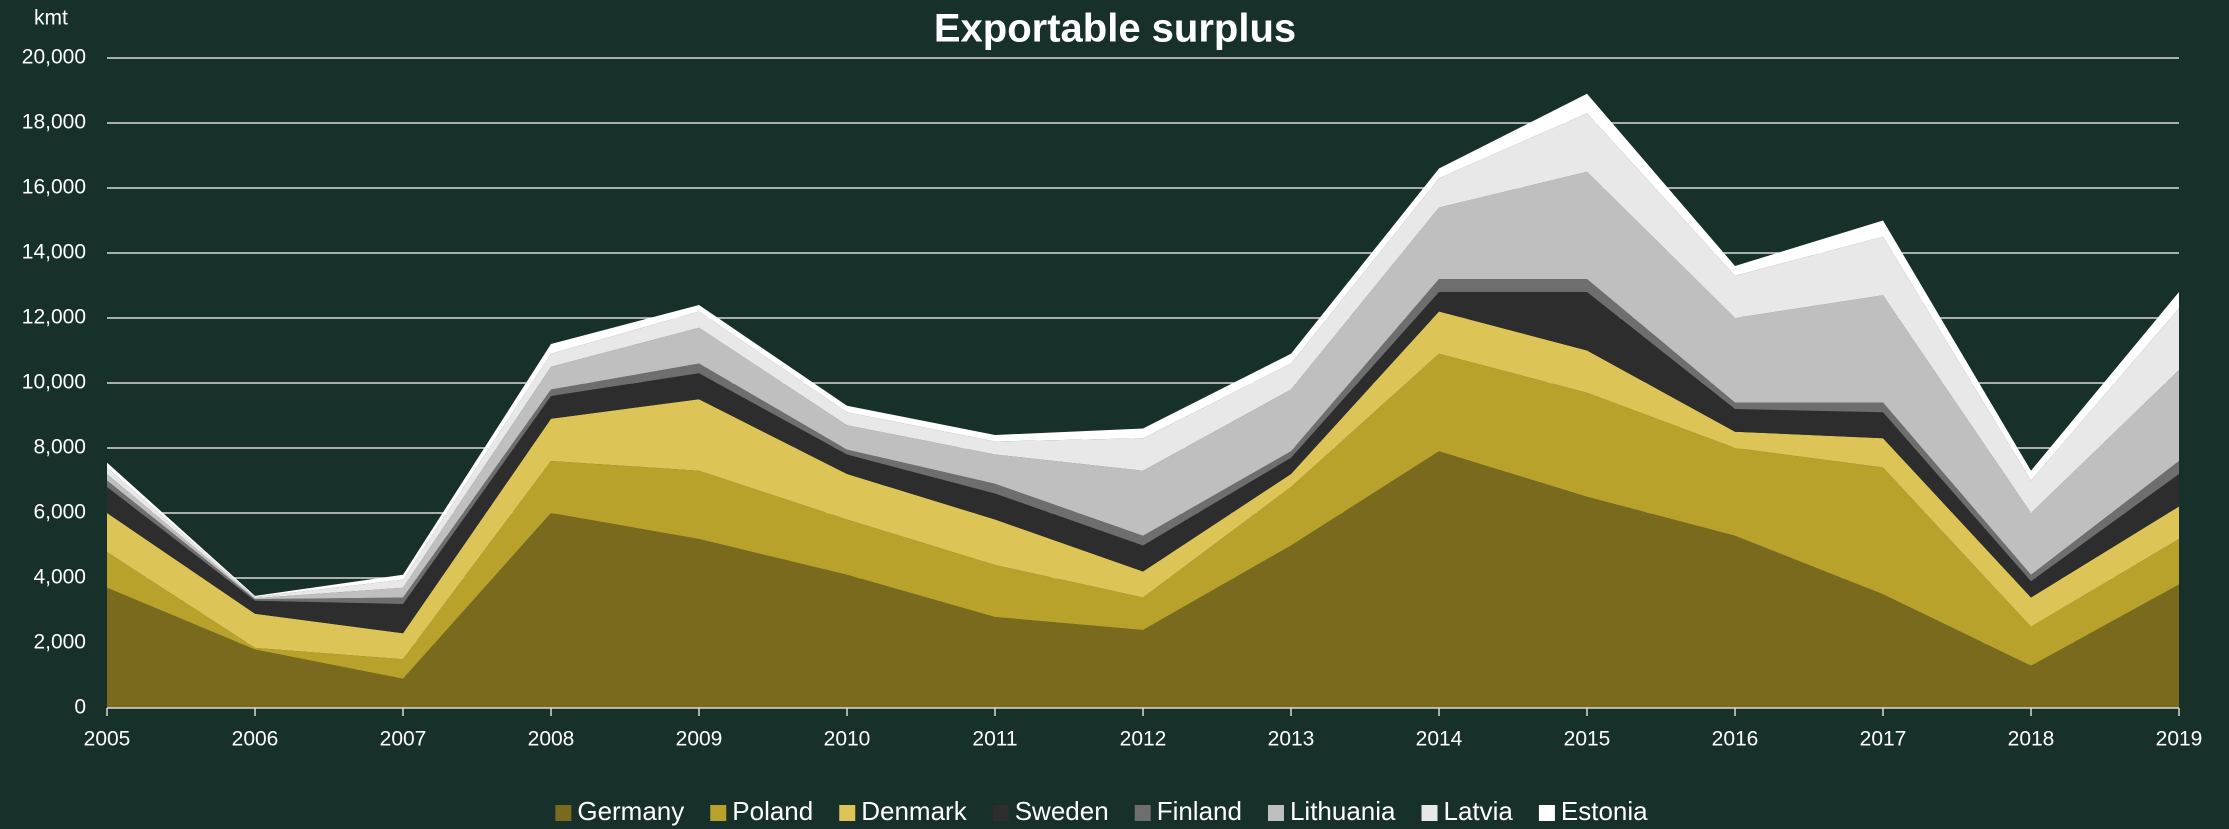 This screenshot has width=2229, height=829. I want to click on x-tick-label: 2010, so click(847, 739).